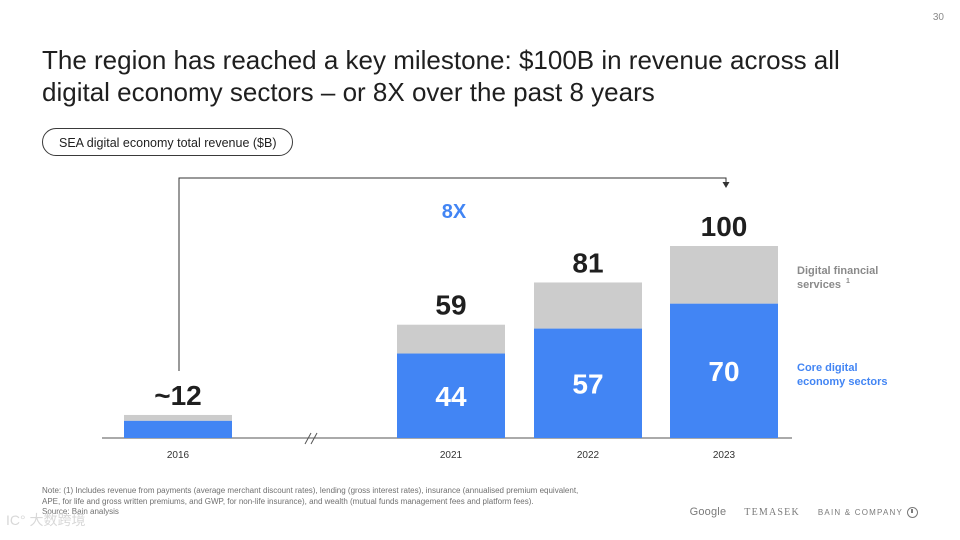 This screenshot has height=540, width=960. Describe the element at coordinates (860, 512) in the screenshot. I see `bain-logo-text: BAIN & COMPANY` at that location.